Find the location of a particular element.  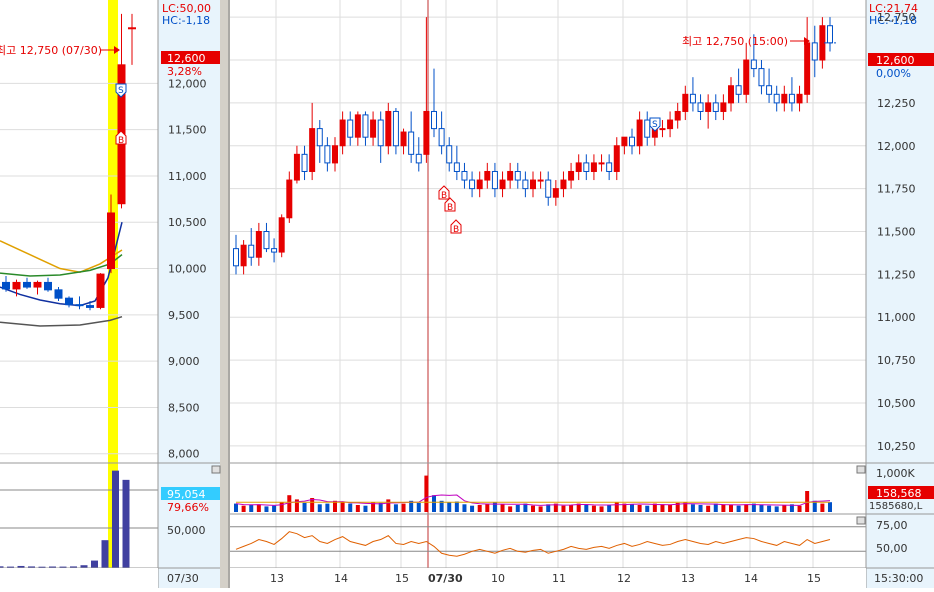

intraday-y-tick: 11,500 is located at coordinates (896, 232).